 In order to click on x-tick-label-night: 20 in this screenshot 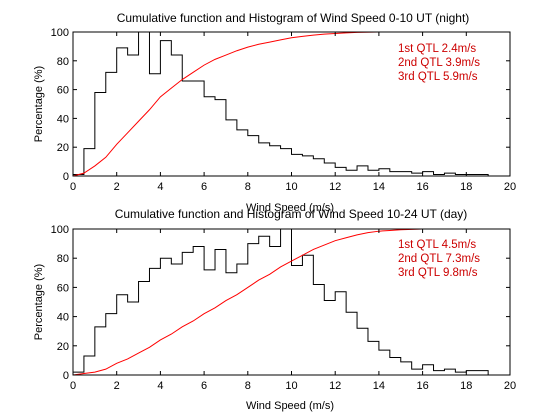, I will do `click(510, 187)`.